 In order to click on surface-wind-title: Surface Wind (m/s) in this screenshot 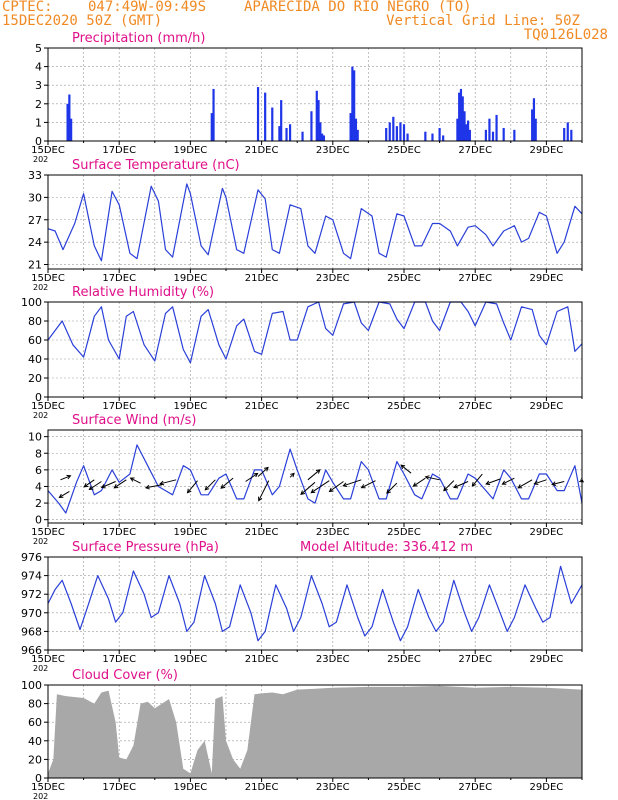, I will do `click(134, 420)`.